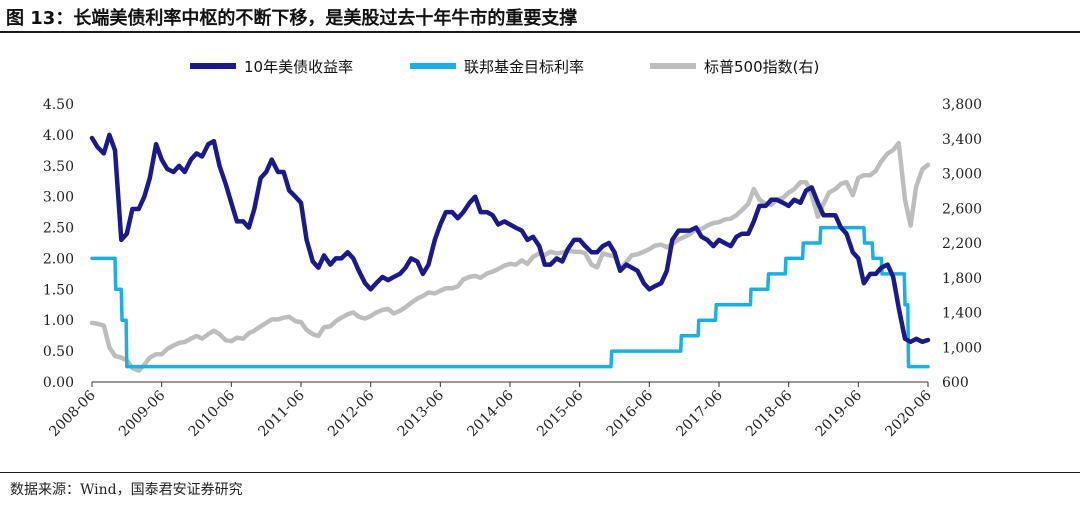  Describe the element at coordinates (962, 279) in the screenshot. I see `right-y-tick-label: 1,800` at that location.